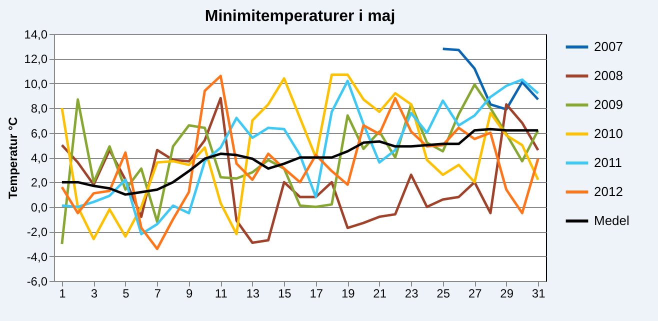 The width and height of the screenshot is (658, 321). What do you see at coordinates (39, 158) in the screenshot?
I see `y-tick-label: 4,0` at bounding box center [39, 158].